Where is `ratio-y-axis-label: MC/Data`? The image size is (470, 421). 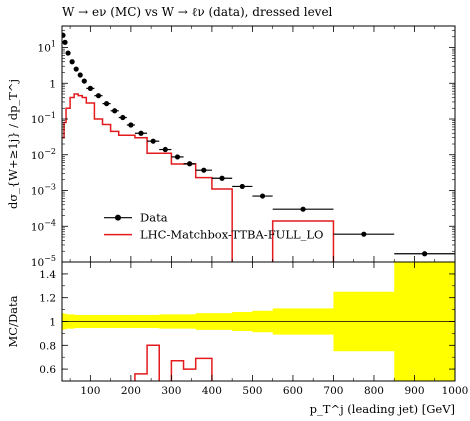 ratio-y-axis-label: MC/Data is located at coordinates (13, 321).